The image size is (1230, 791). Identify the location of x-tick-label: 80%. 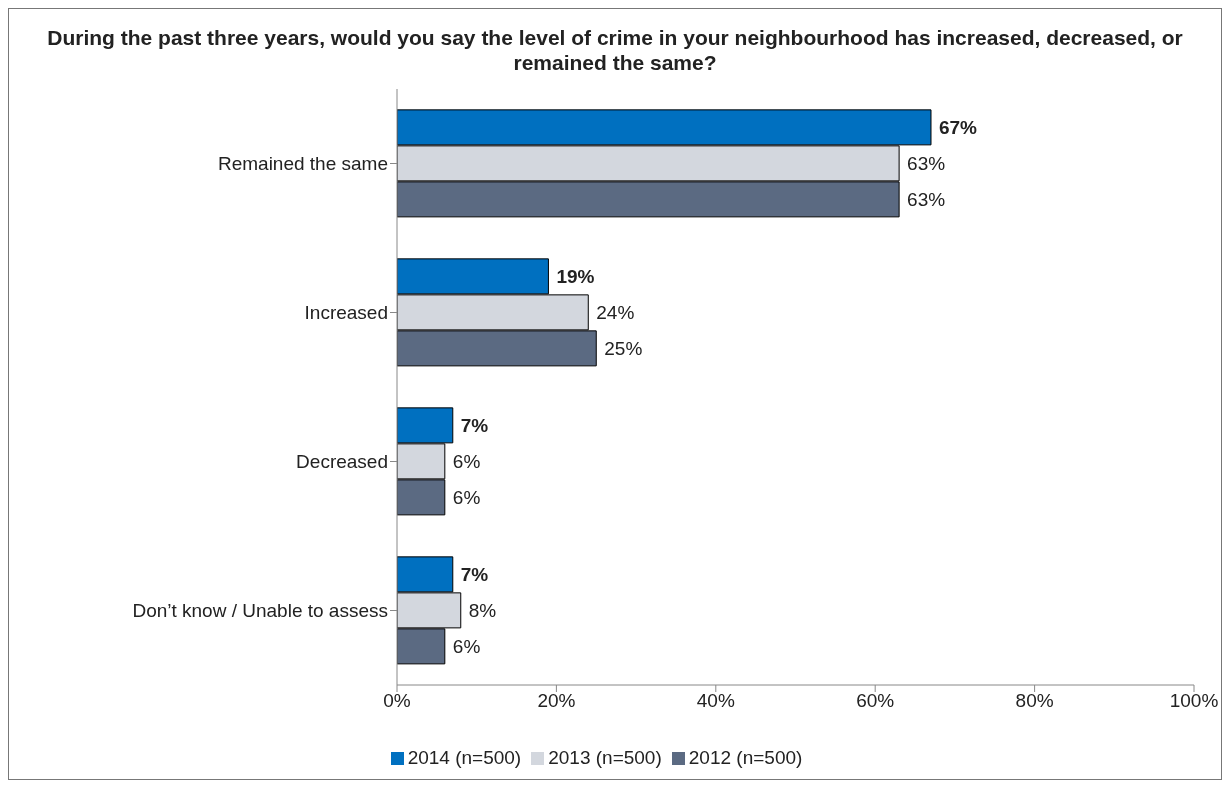
(1034, 701).